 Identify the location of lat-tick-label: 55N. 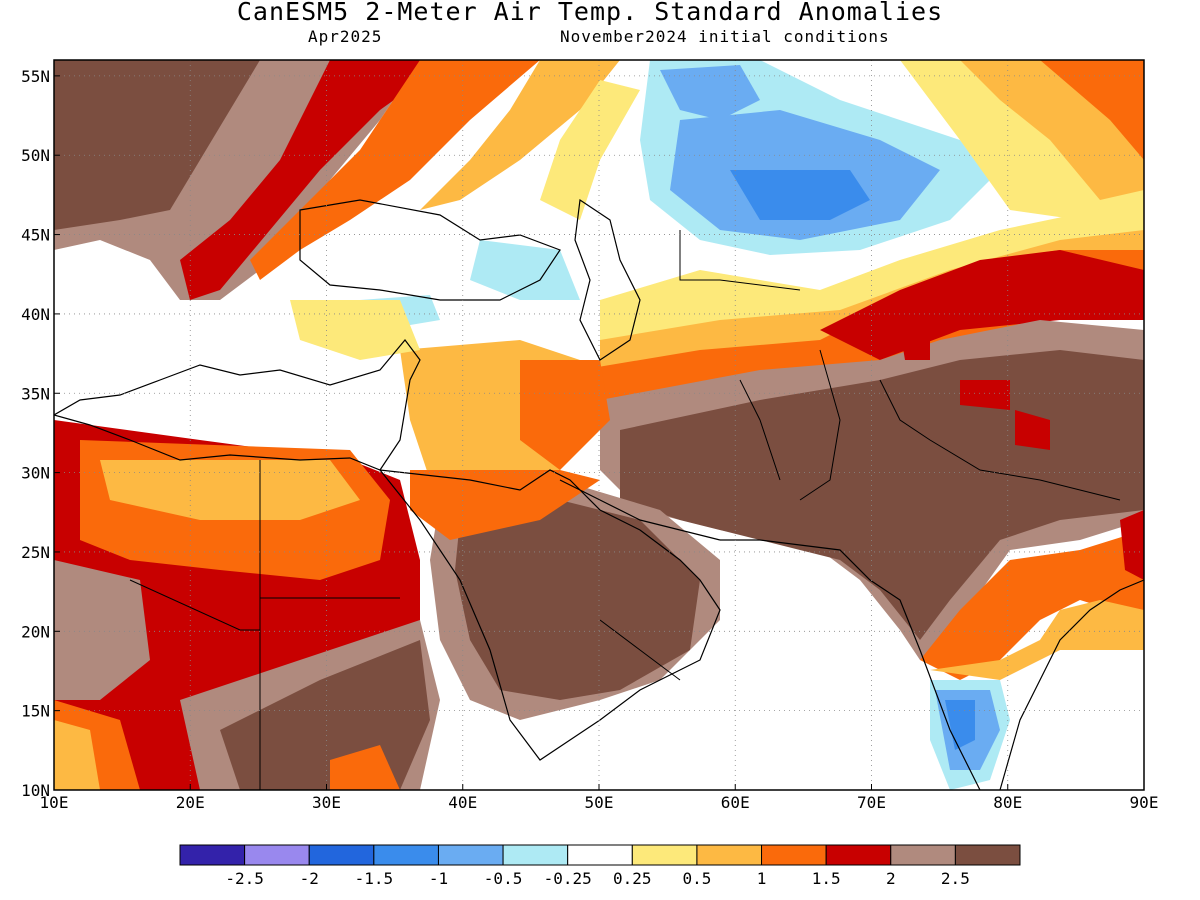
(35, 76).